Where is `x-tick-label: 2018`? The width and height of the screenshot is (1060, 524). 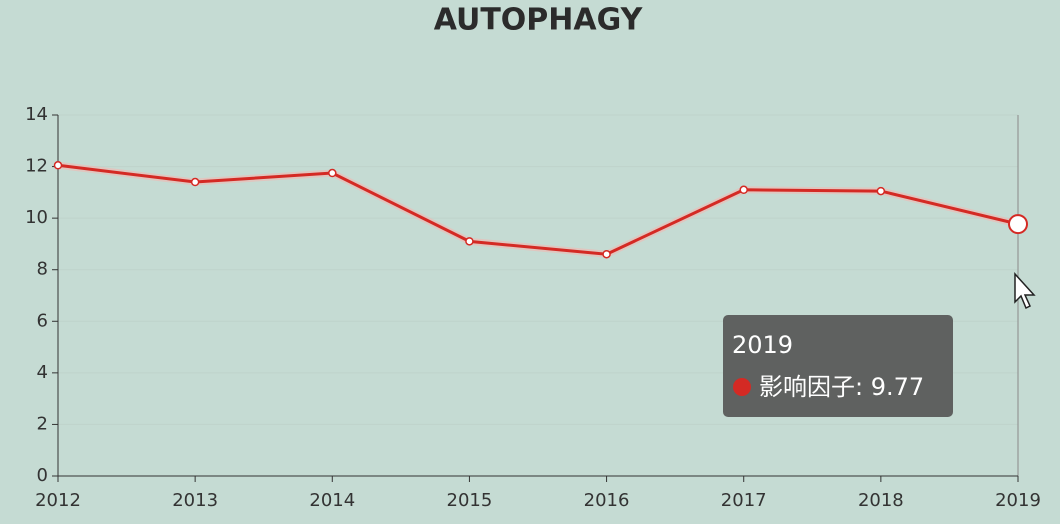
x-tick-label: 2018 is located at coordinates (881, 500).